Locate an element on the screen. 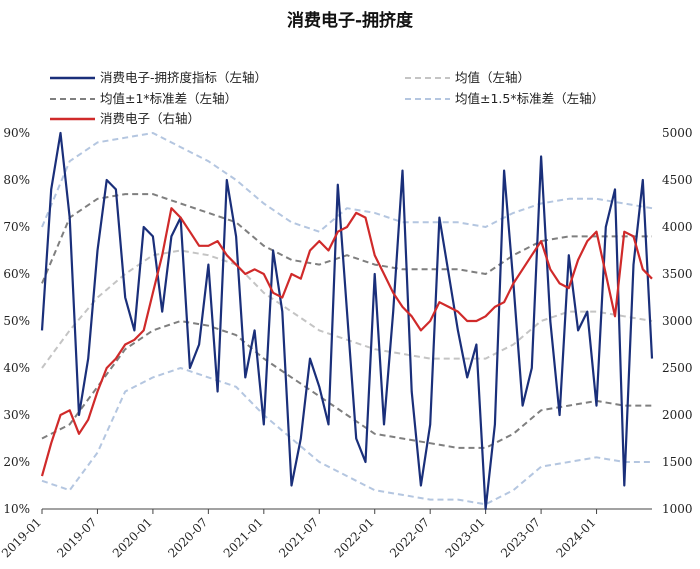 This screenshot has height=569, width=700. x-tick-label: 2023-01 is located at coordinates (465, 537).